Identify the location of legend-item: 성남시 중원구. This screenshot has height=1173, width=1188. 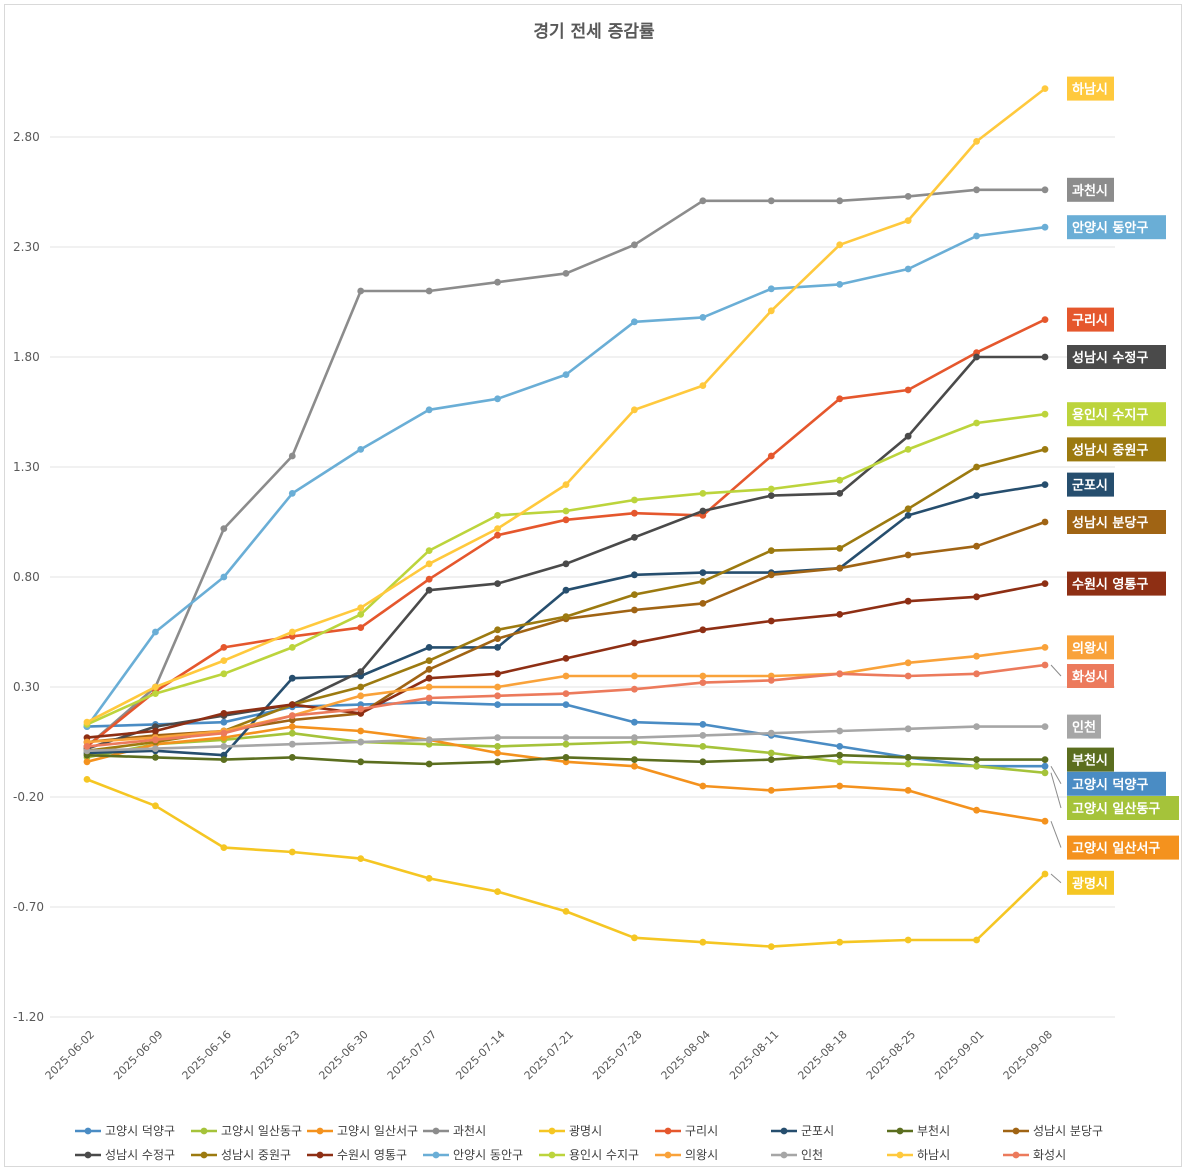
(241, 1155).